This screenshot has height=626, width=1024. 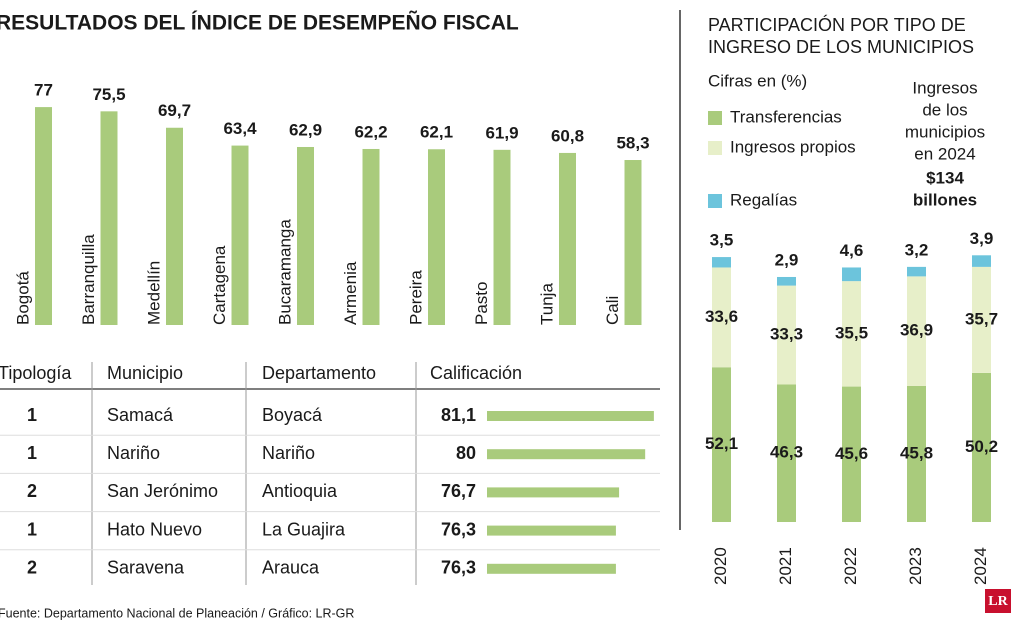 What do you see at coordinates (546, 304) in the screenshot?
I see `category-label: Tunja` at bounding box center [546, 304].